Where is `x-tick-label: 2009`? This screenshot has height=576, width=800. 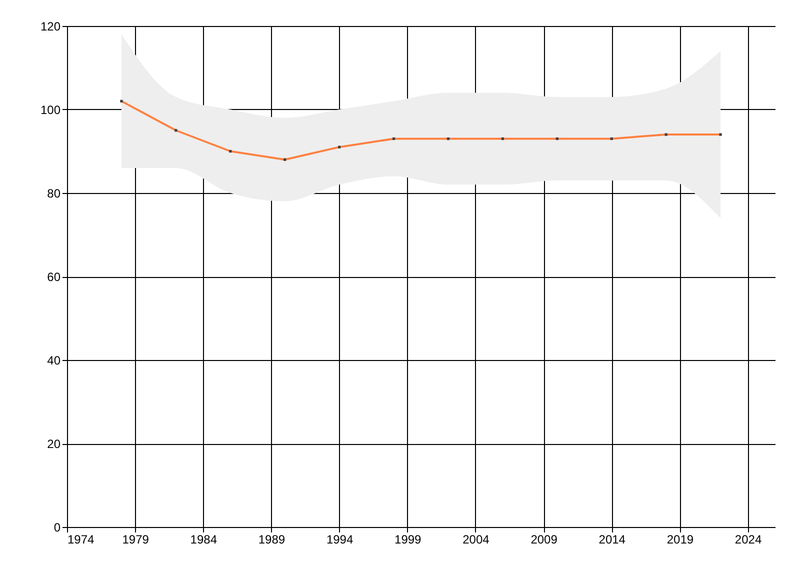 x-tick-label: 2009 is located at coordinates (544, 539).